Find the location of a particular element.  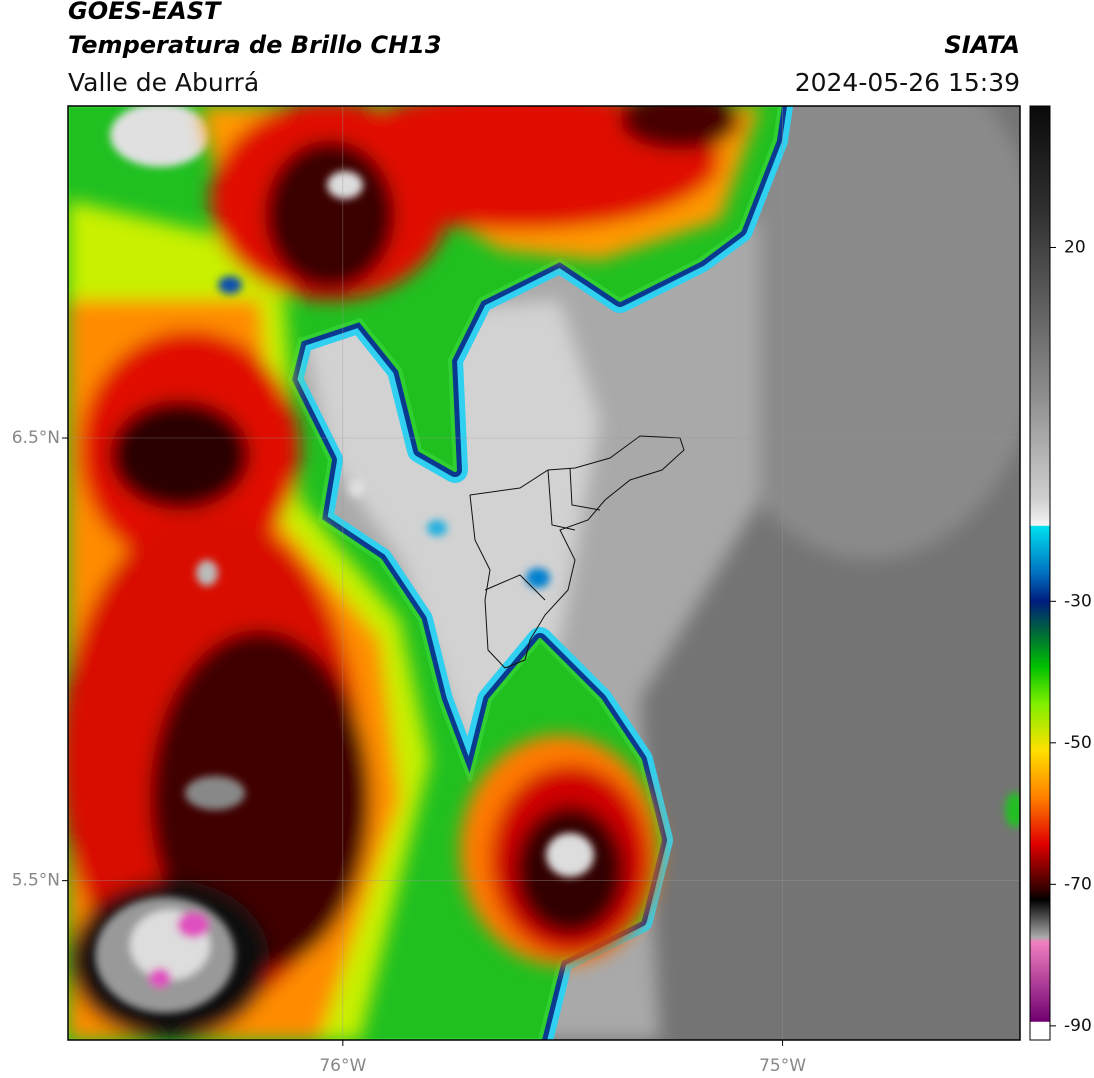

x-tick-label: 75°W is located at coordinates (782, 1066).